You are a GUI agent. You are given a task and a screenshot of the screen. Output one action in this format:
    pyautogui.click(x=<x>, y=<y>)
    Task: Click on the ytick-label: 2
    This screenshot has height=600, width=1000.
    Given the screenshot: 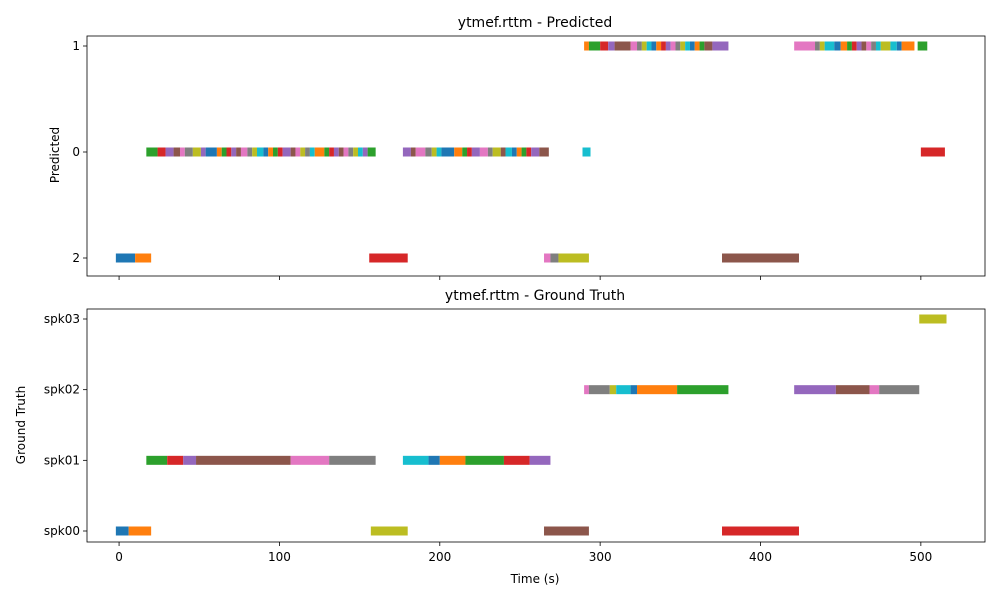 What is the action you would take?
    pyautogui.click(x=76, y=258)
    